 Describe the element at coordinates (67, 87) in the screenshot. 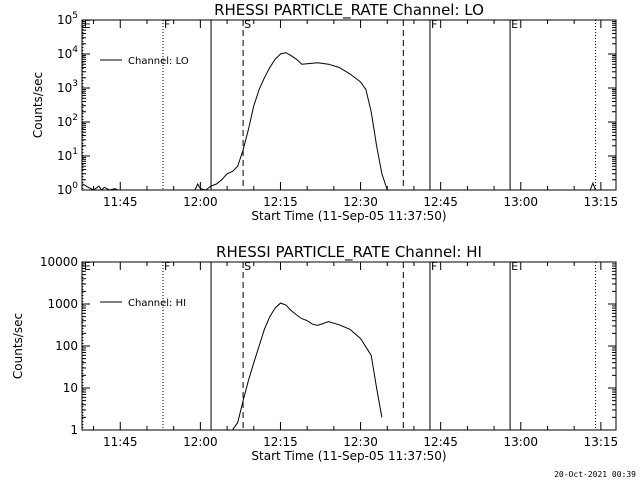

I see `y-tick-label: 10³` at that location.